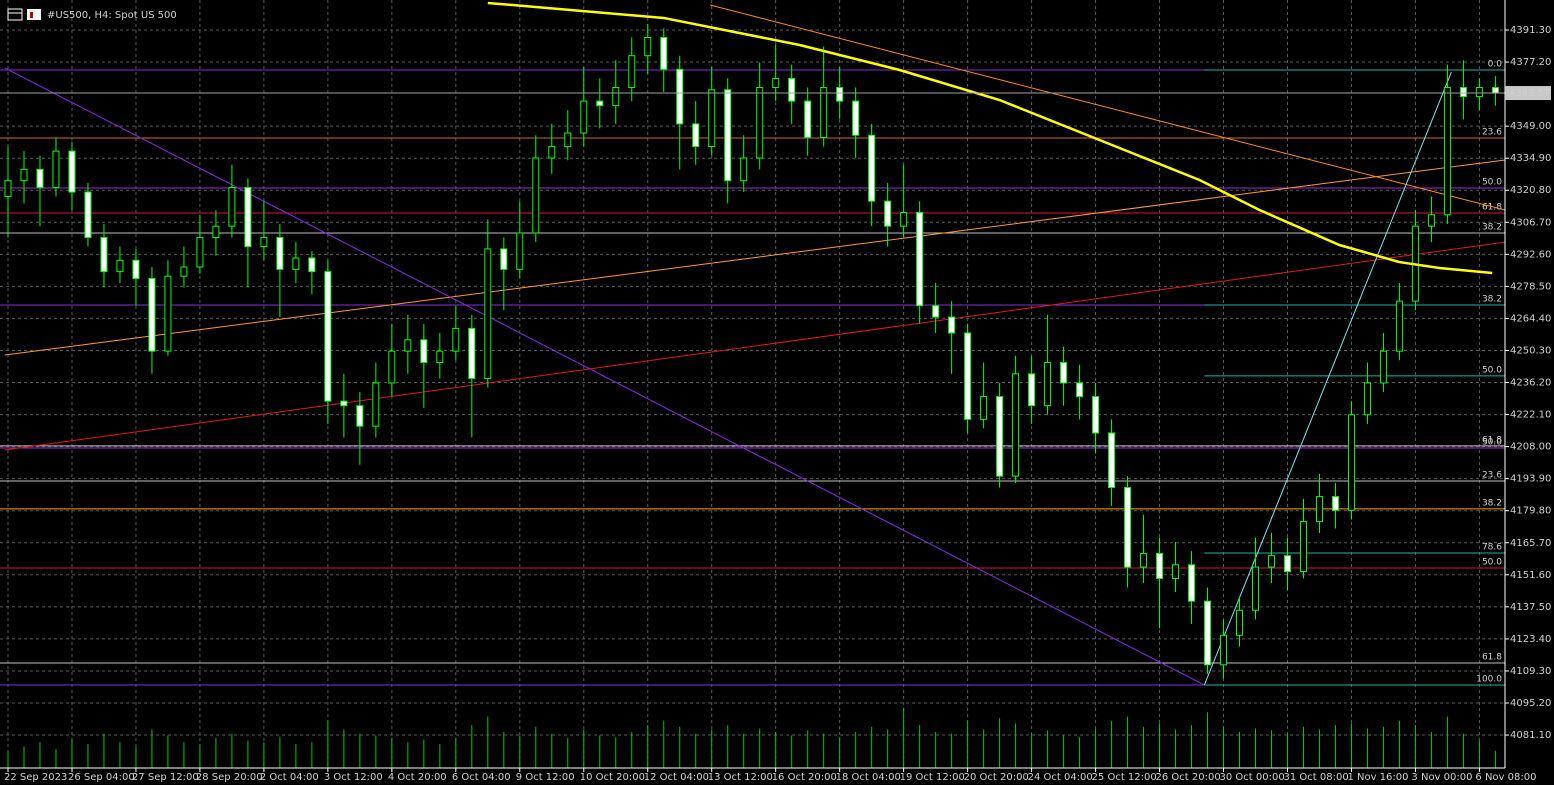 This screenshot has width=1554, height=785. Describe the element at coordinates (612, 777) in the screenshot. I see `x-tick-label: 10 Oct 20:00` at that location.